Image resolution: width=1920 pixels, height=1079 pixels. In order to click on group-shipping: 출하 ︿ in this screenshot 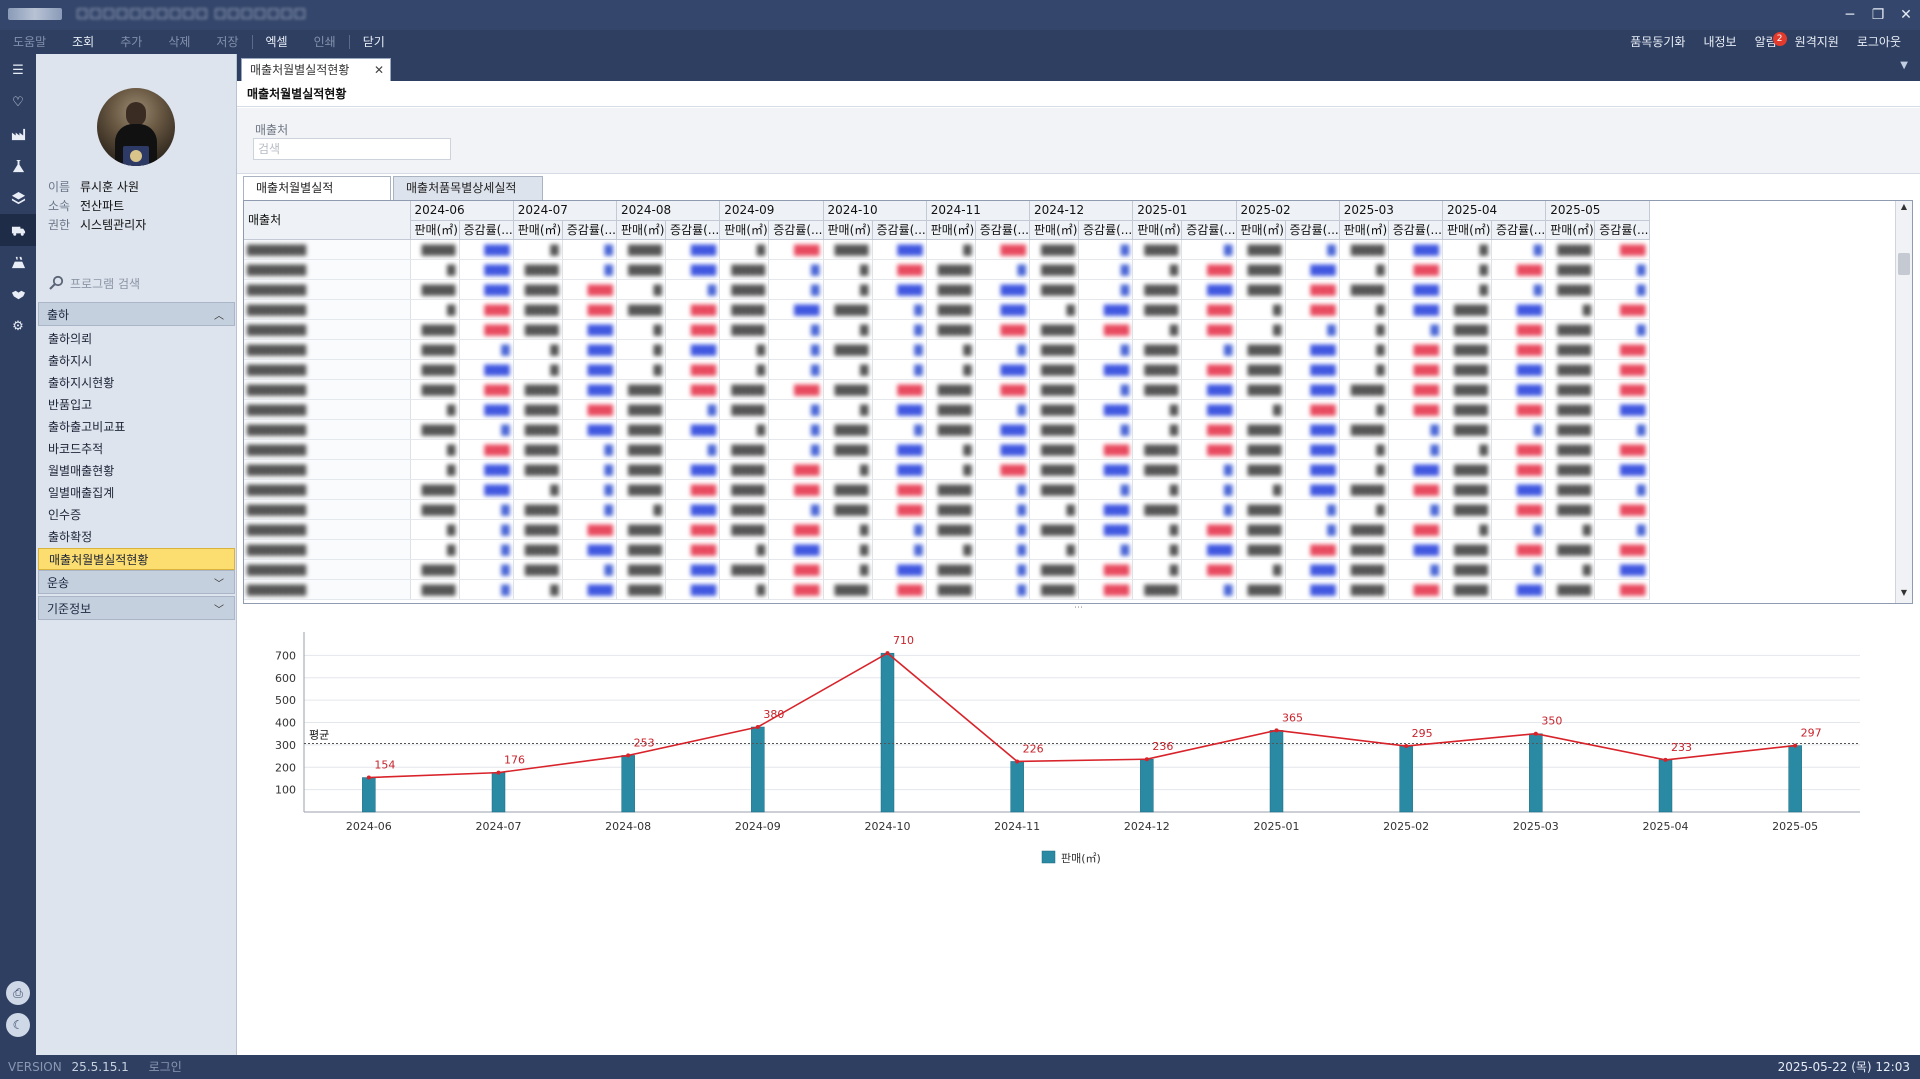, I will do `click(136, 314)`.